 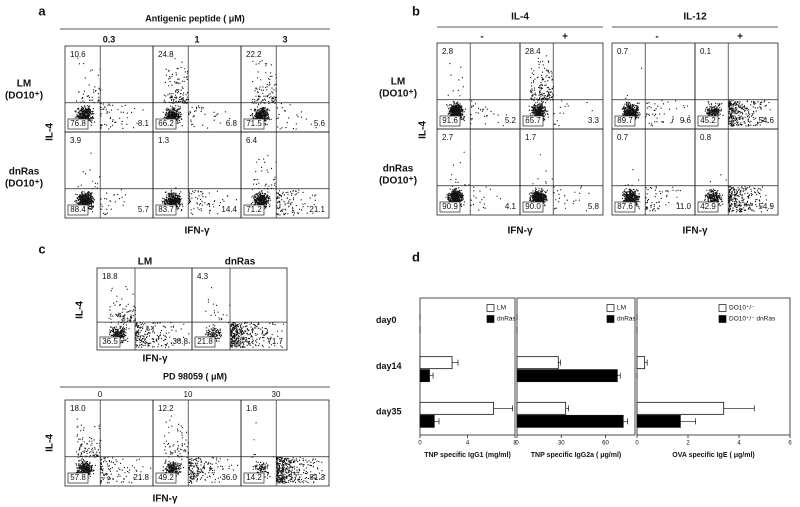 What do you see at coordinates (623, 51) in the screenshot?
I see `quadrant-value: 0.7` at bounding box center [623, 51].